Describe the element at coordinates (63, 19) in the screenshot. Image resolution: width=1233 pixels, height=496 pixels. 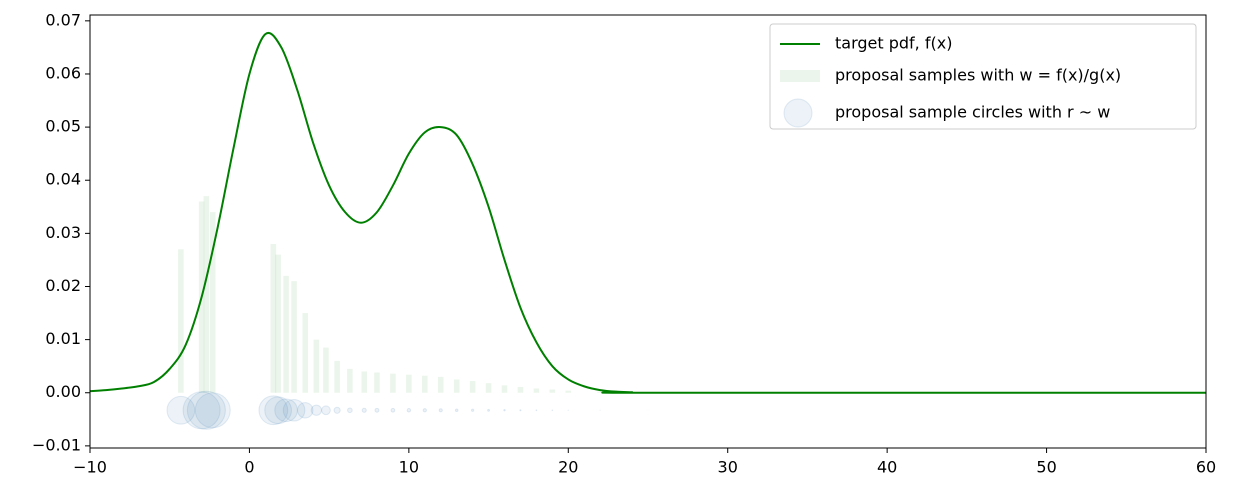
I see `y-tick-label: 0.07` at that location.